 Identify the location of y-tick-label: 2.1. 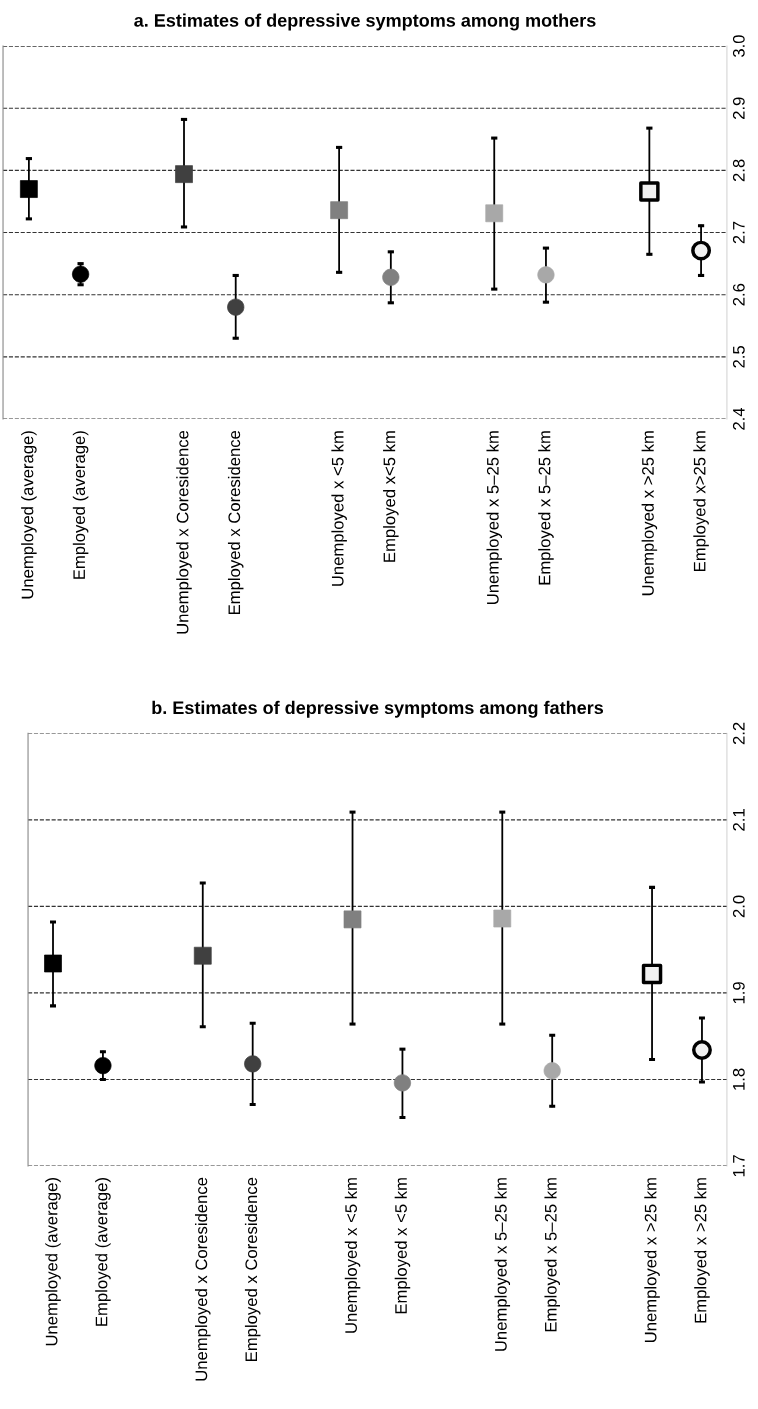
(738, 820).